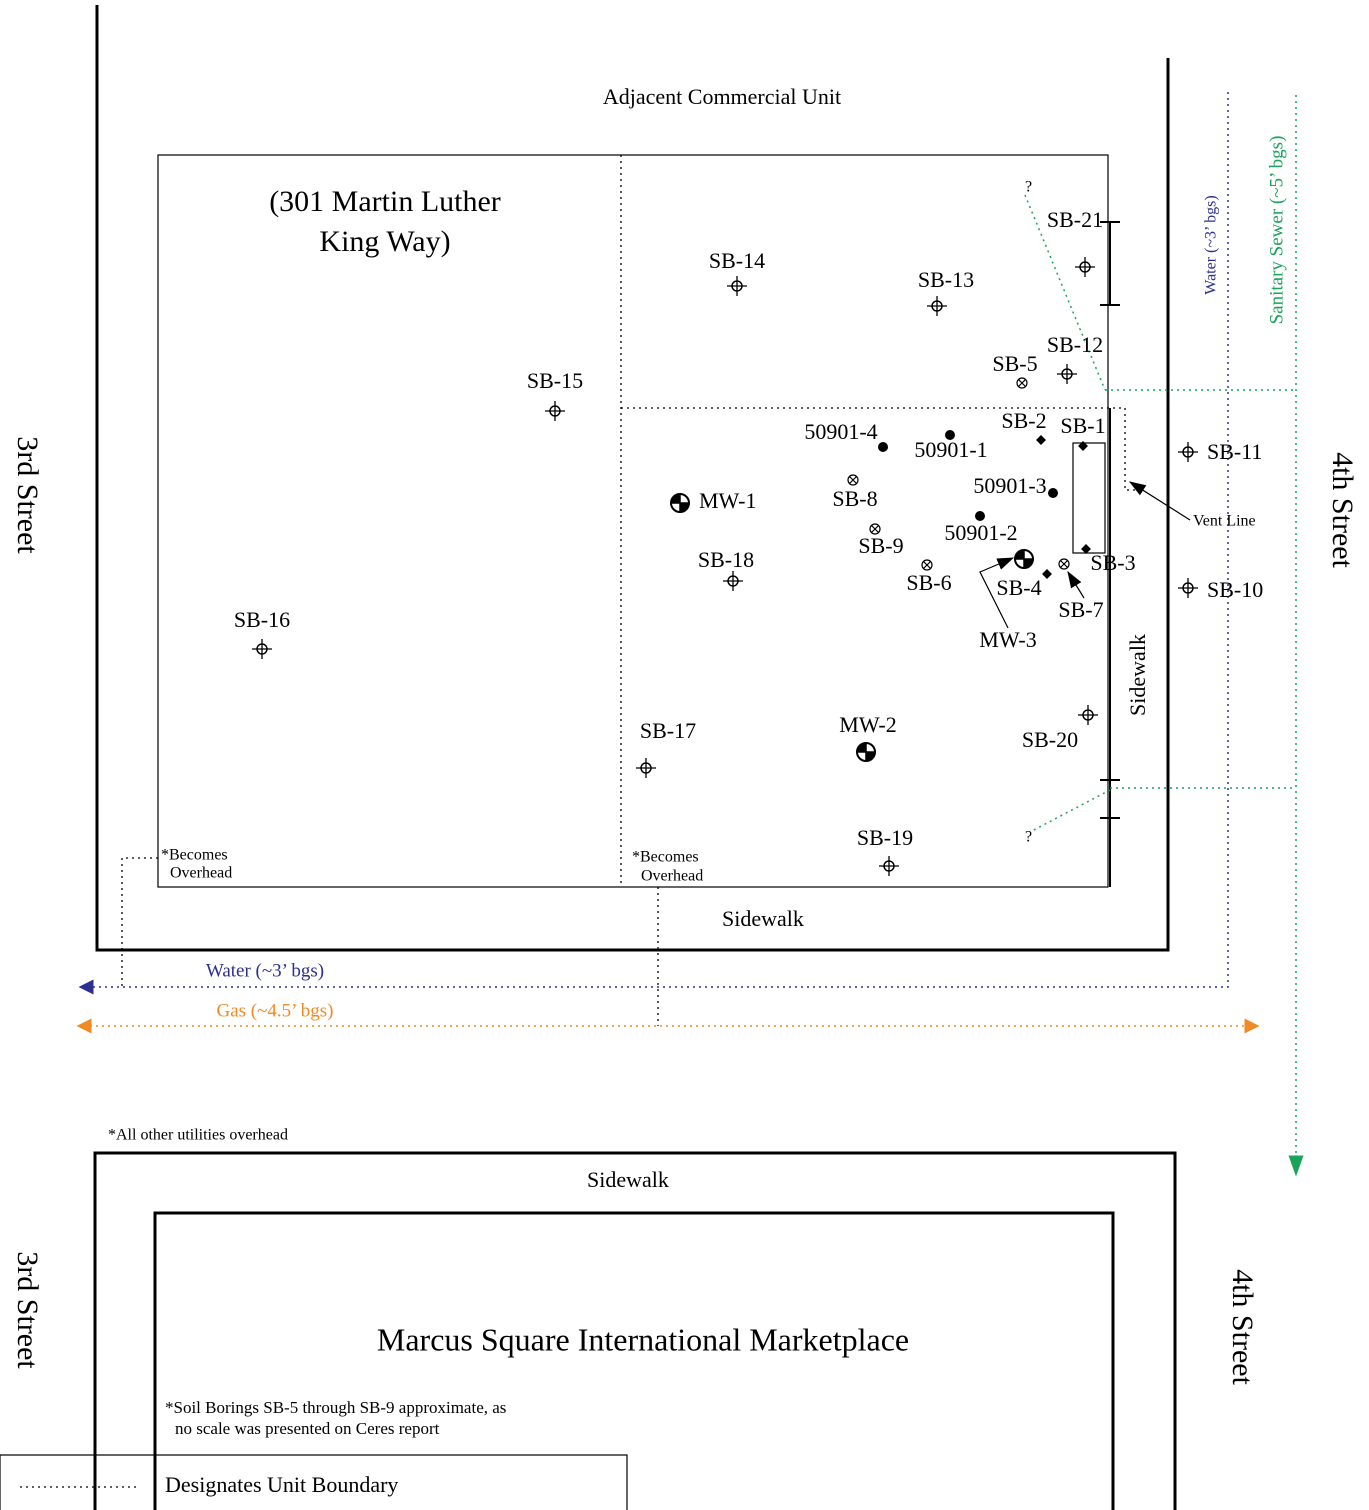 Image resolution: width=1369 pixels, height=1510 pixels. Describe the element at coordinates (880, 545) in the screenshot. I see `point-label: SB-9` at that location.